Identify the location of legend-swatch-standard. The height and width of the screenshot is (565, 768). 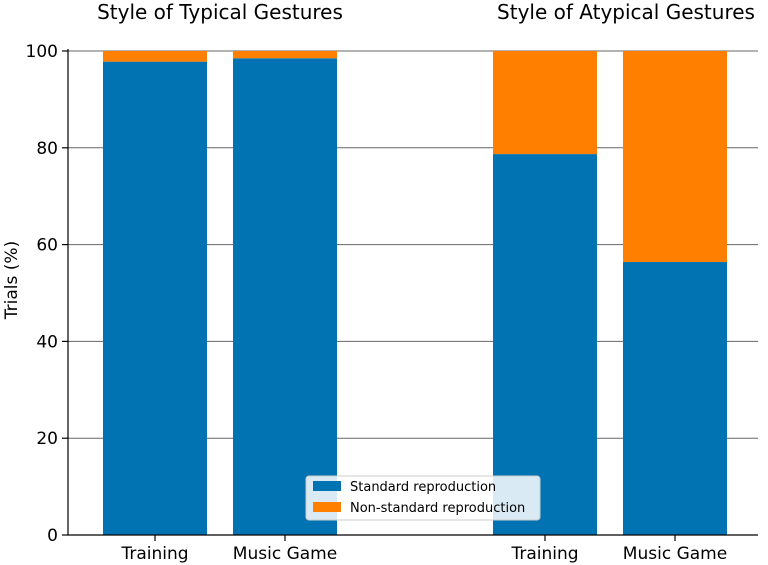
(327, 486).